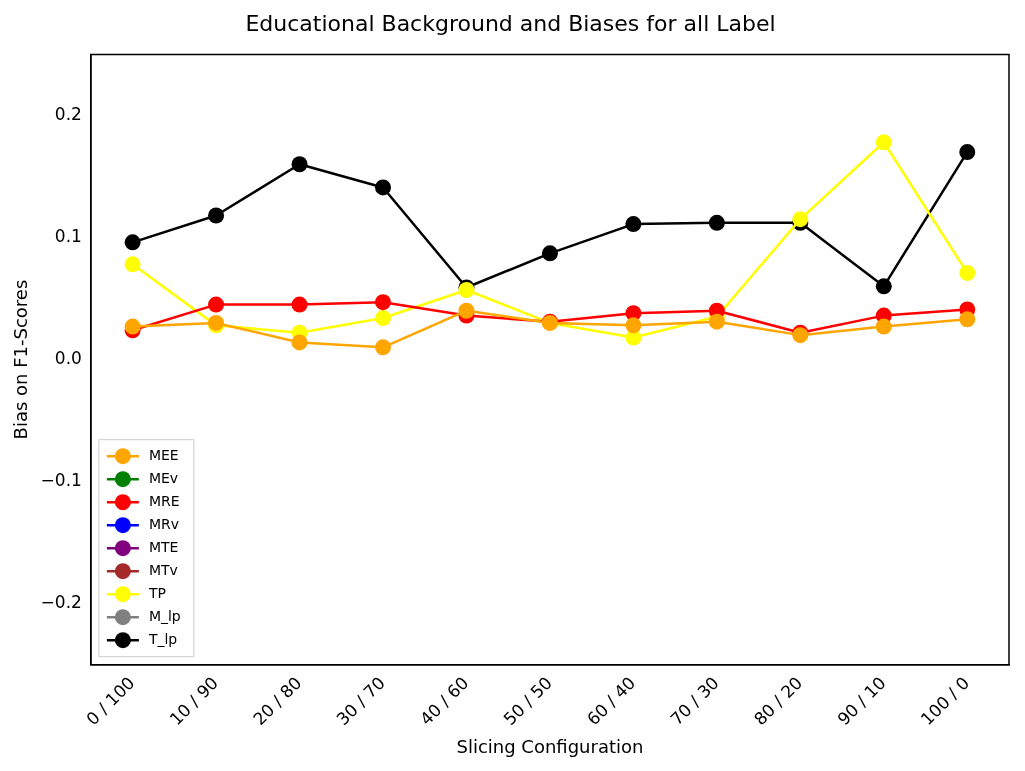 Image resolution: width=1025 pixels, height=771 pixels. I want to click on chart-title: Educational Background and Biases for all Label, so click(510, 23).